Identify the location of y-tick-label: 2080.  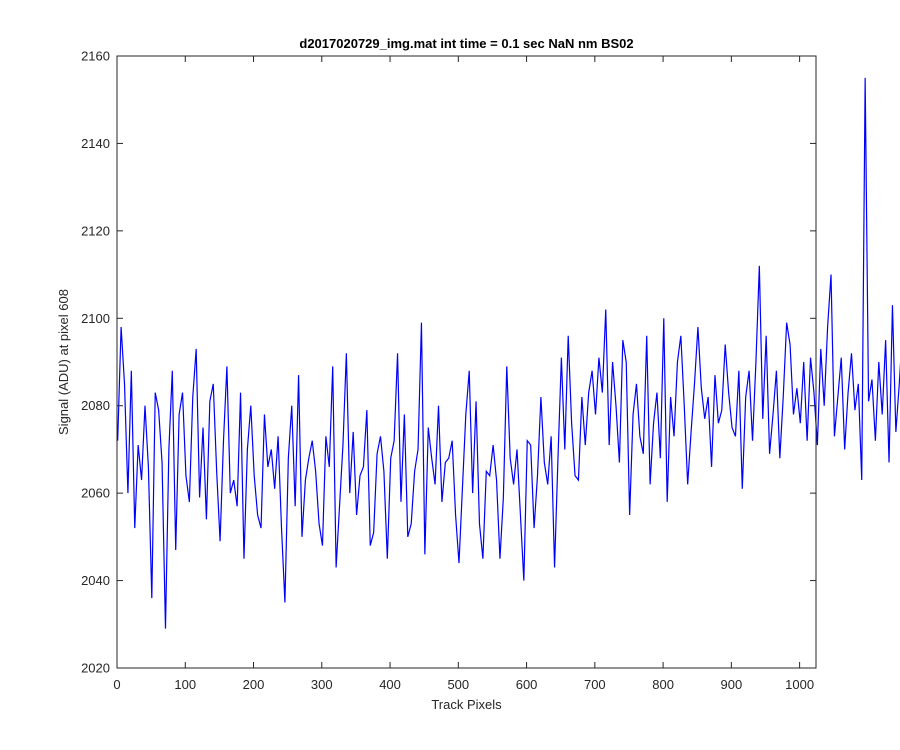
(95, 405).